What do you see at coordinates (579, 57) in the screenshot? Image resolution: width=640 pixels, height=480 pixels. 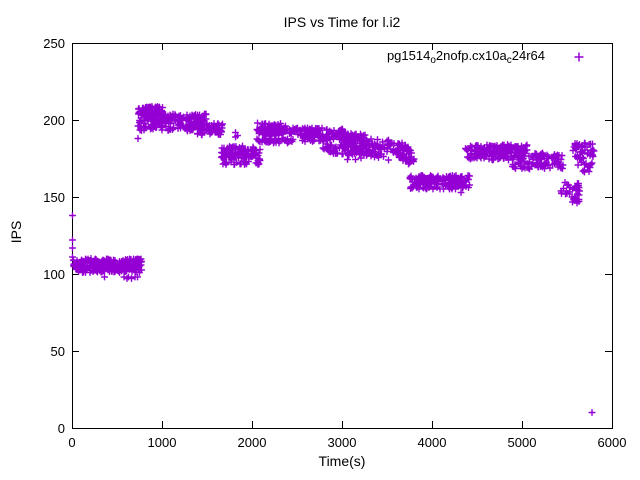 I see `legend-plus-marker` at bounding box center [579, 57].